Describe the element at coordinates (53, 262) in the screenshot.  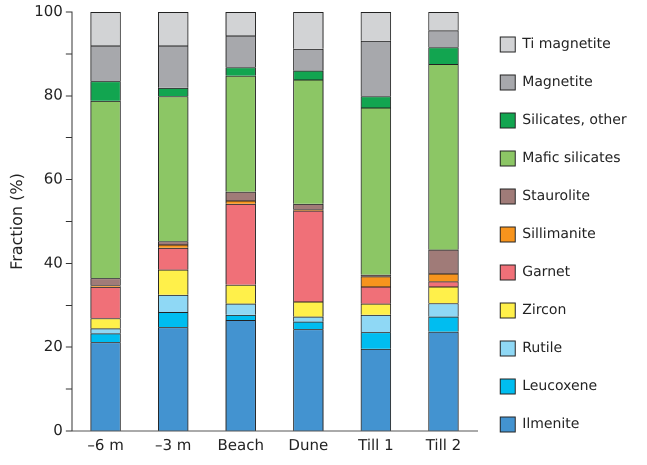
I see `y-tick-label: 40` at that location.